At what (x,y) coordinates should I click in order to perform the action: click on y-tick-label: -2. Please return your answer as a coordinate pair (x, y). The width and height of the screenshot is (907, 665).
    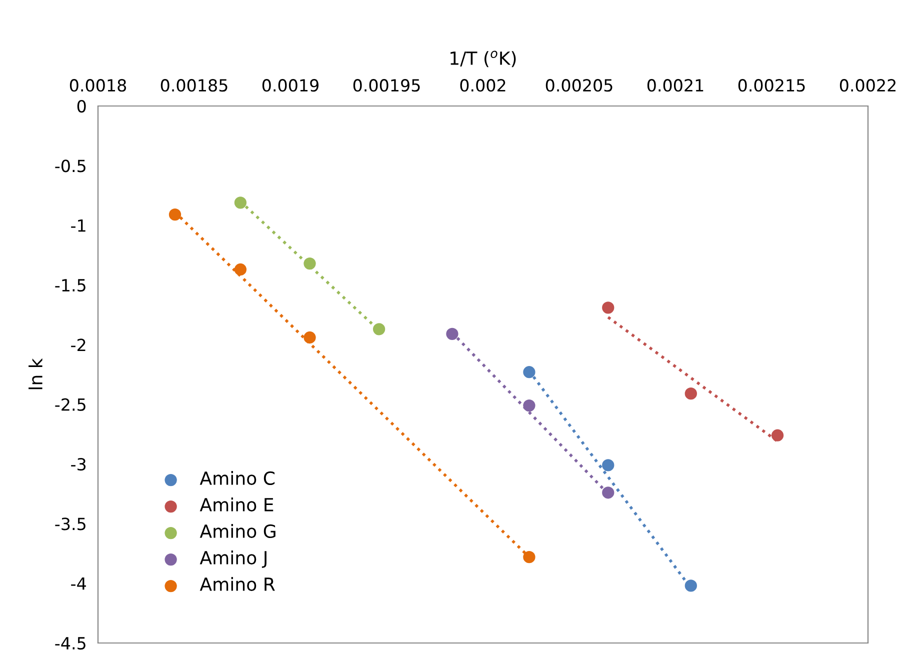
    Looking at the image, I should click on (78, 344).